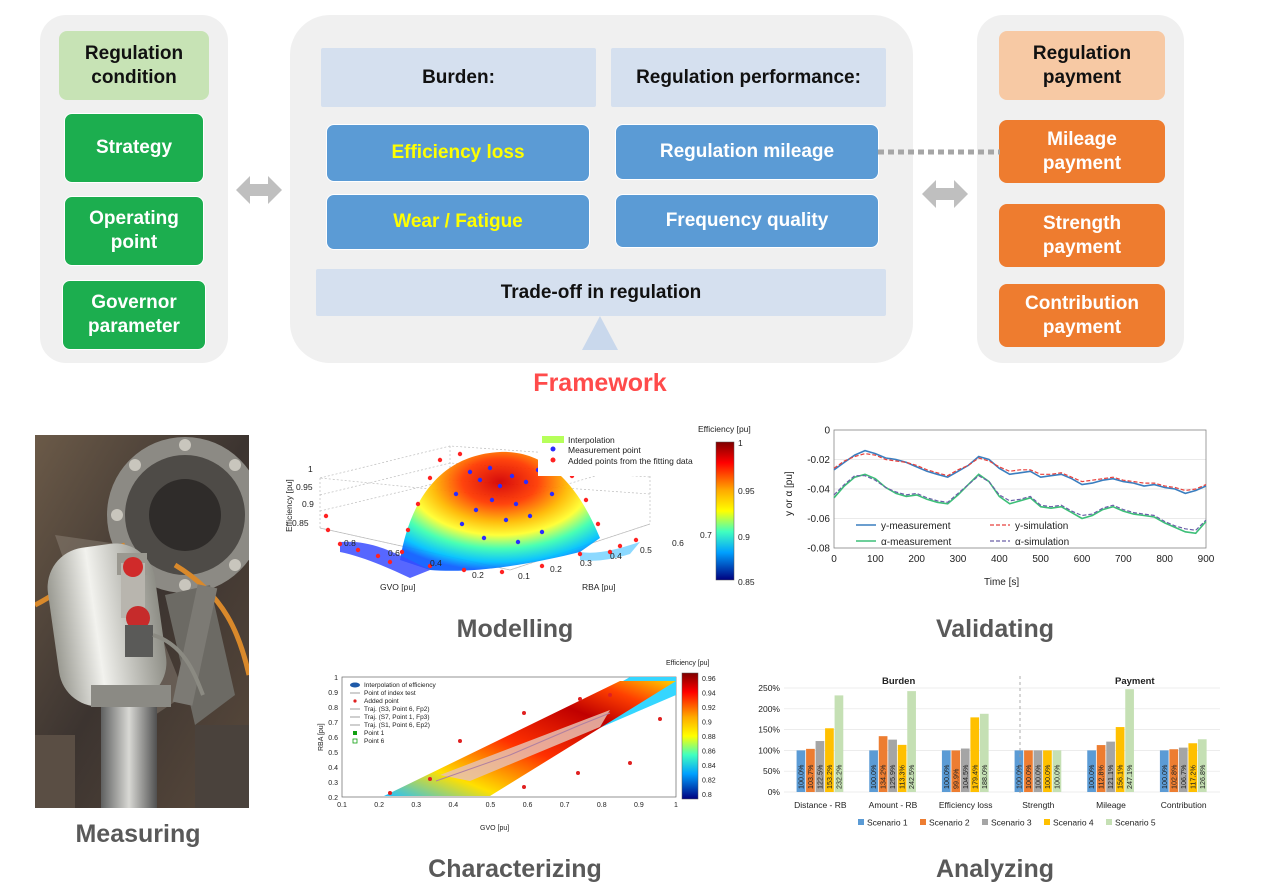 Image resolution: width=1261 pixels, height=891 pixels. I want to click on char-cbar-tick: 0.84, so click(709, 766).